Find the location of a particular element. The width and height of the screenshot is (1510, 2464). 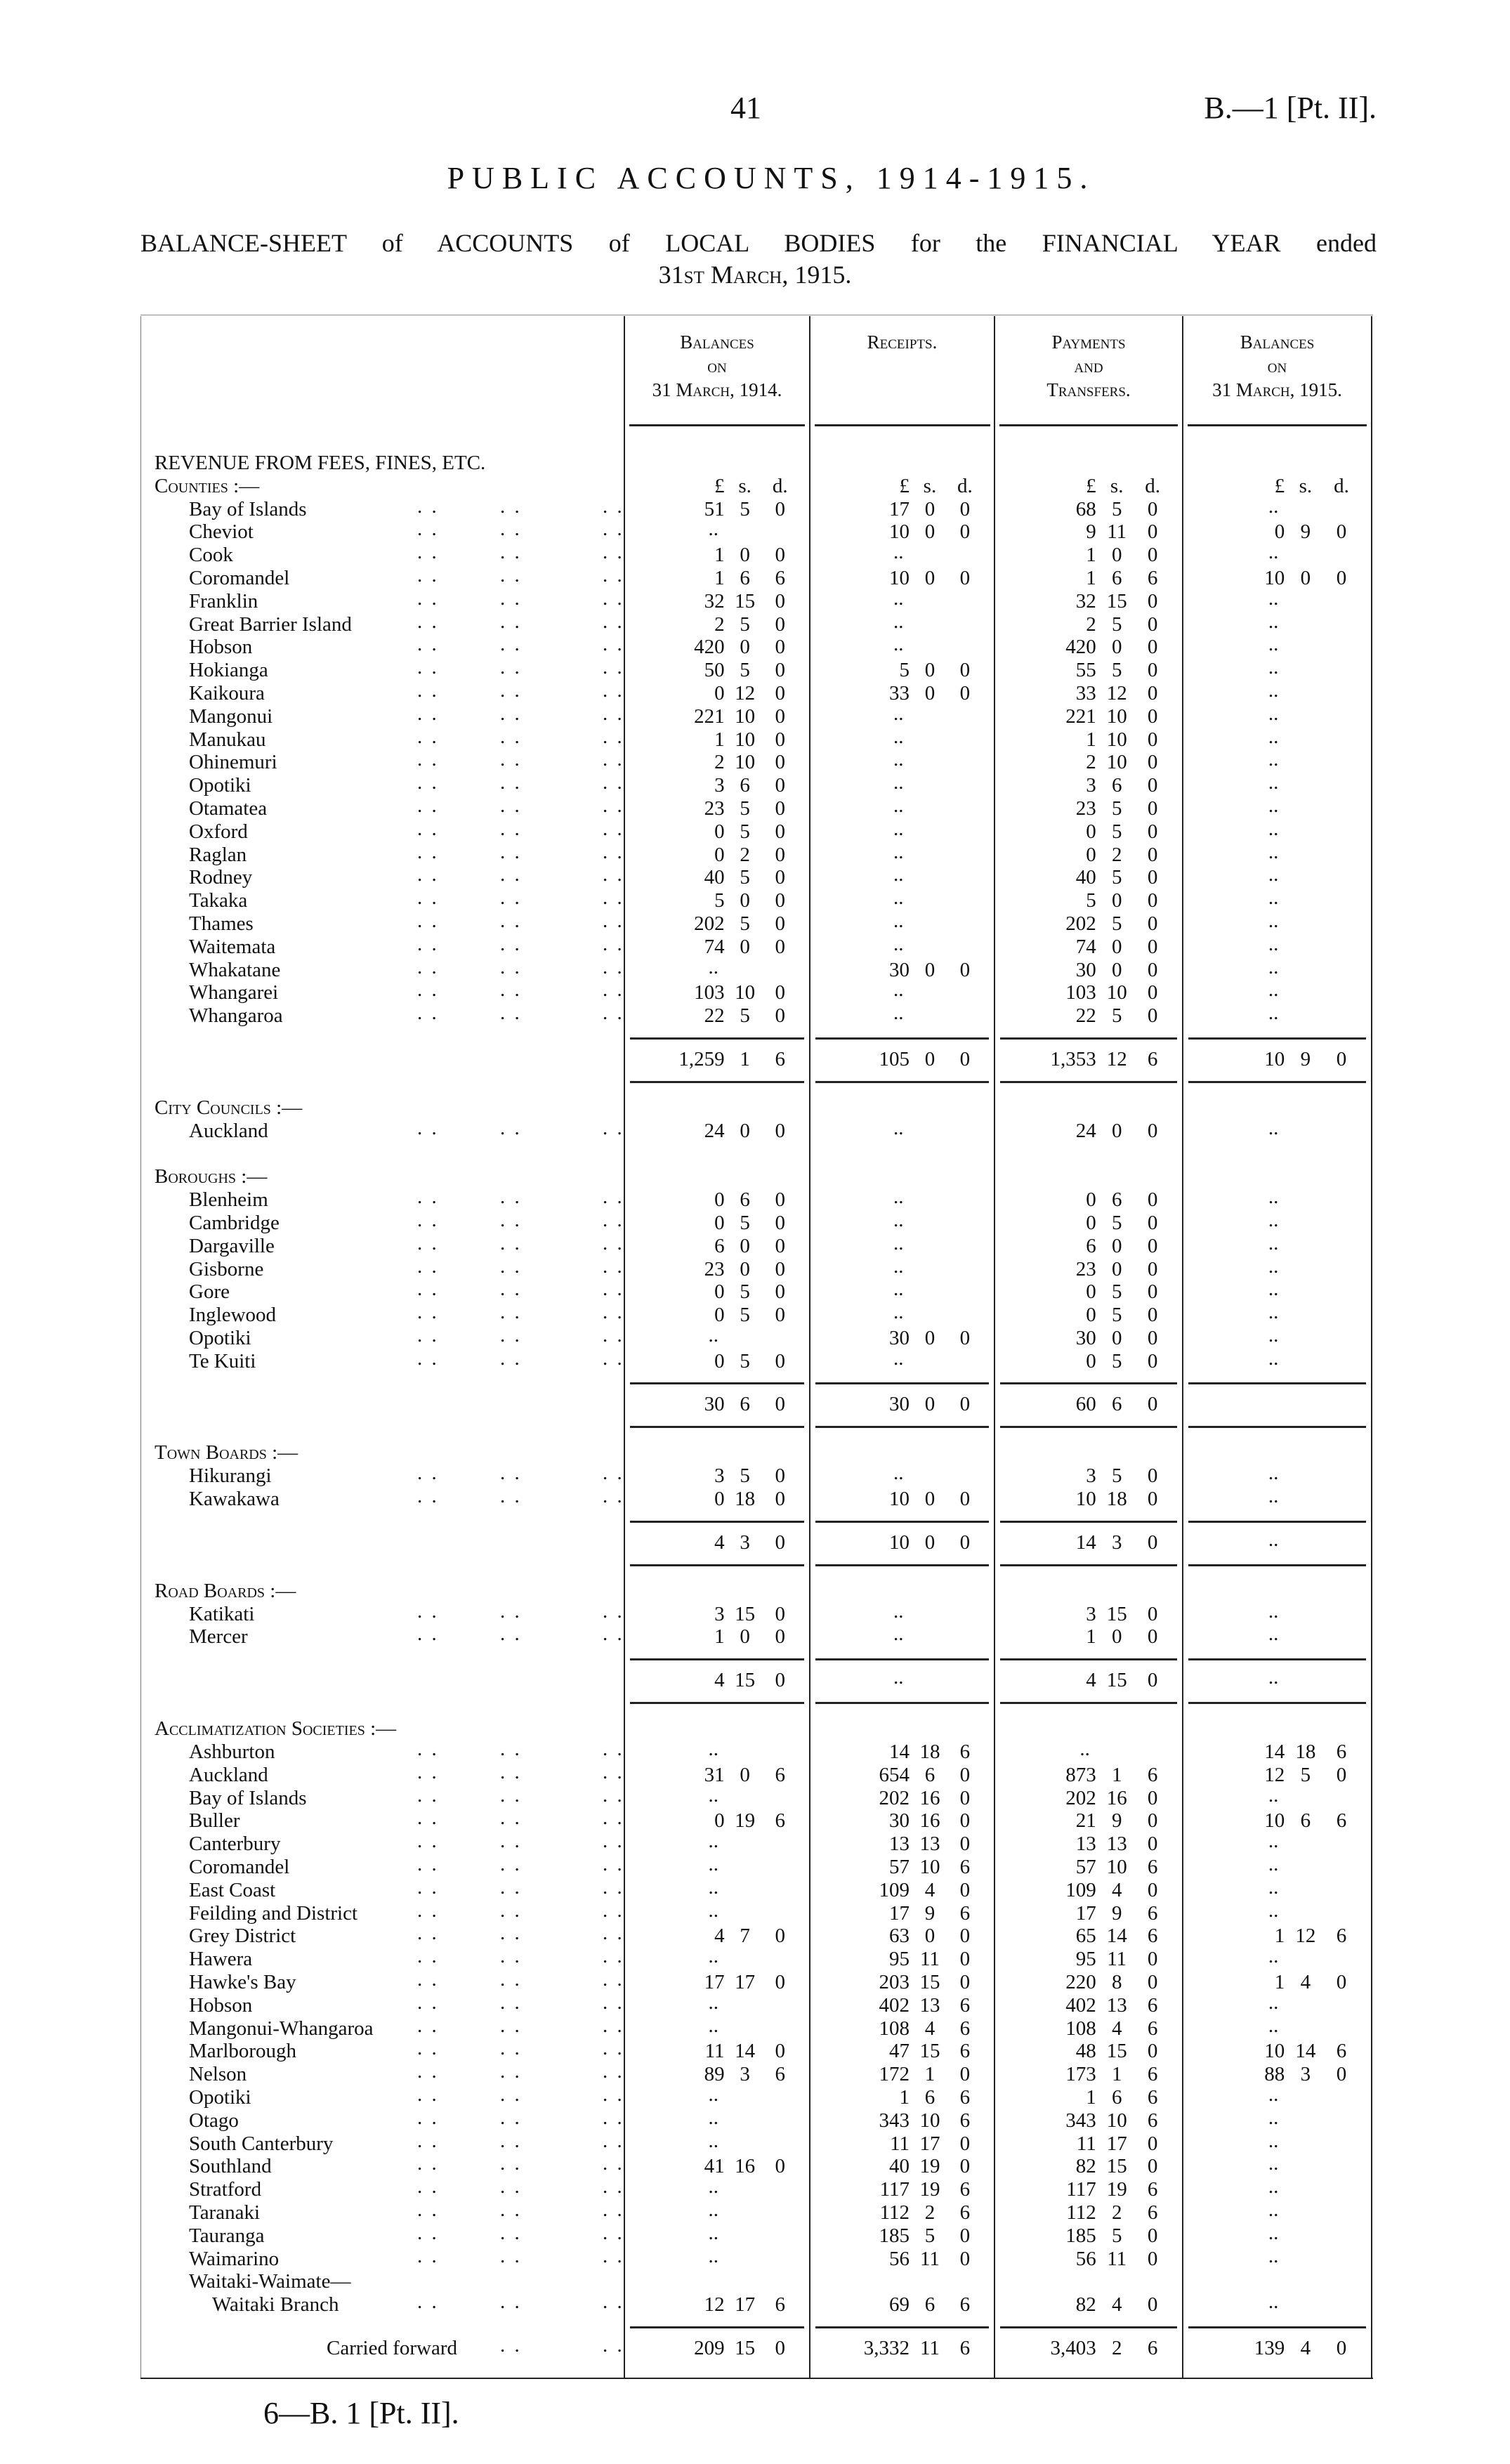

label-cell: Southland . . . . . . is located at coordinates (382, 2165).